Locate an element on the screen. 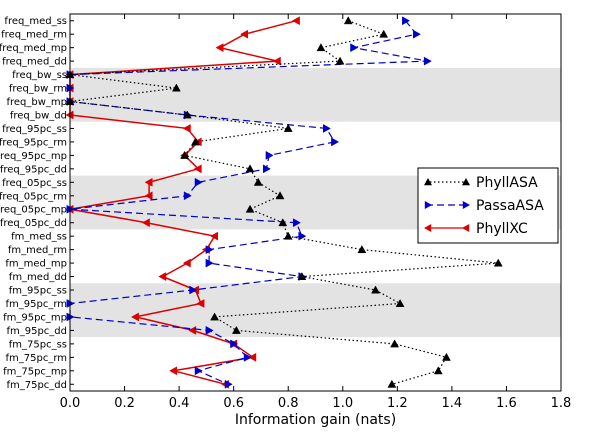  y-tick-label: freq_med_mp is located at coordinates (33, 48).